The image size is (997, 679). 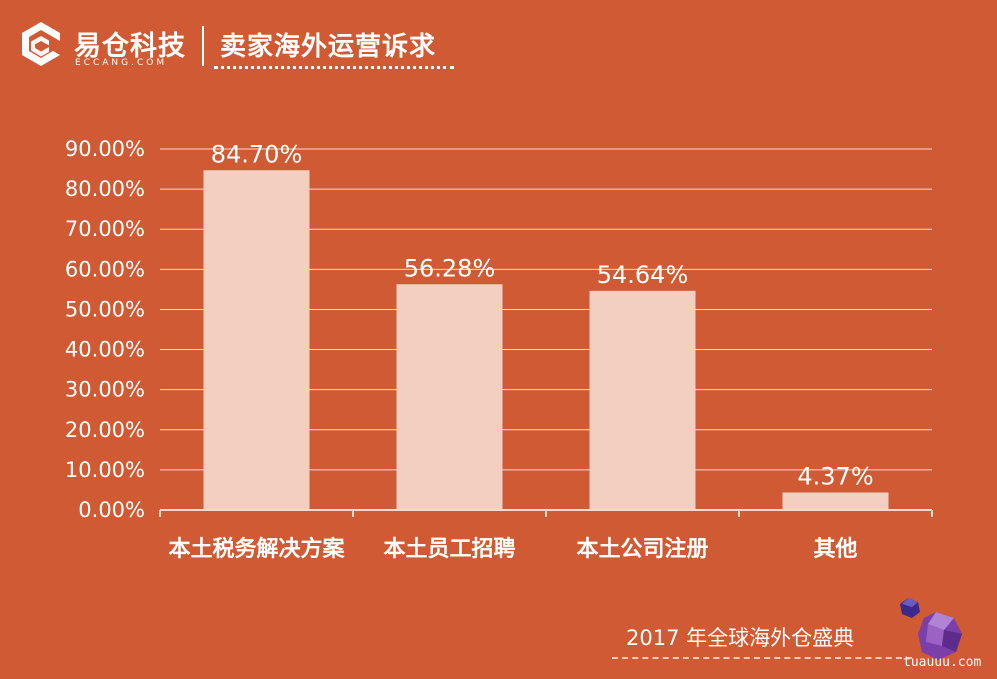 I want to click on brand-name: 易仓科技, so click(x=130, y=46).